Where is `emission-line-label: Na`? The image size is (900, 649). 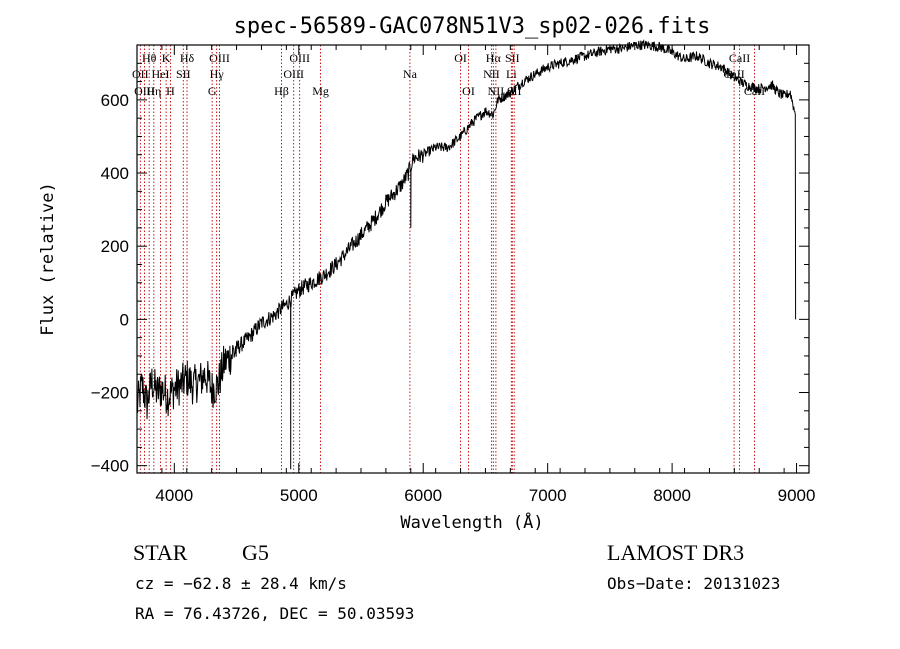 emission-line-label: Na is located at coordinates (410, 74).